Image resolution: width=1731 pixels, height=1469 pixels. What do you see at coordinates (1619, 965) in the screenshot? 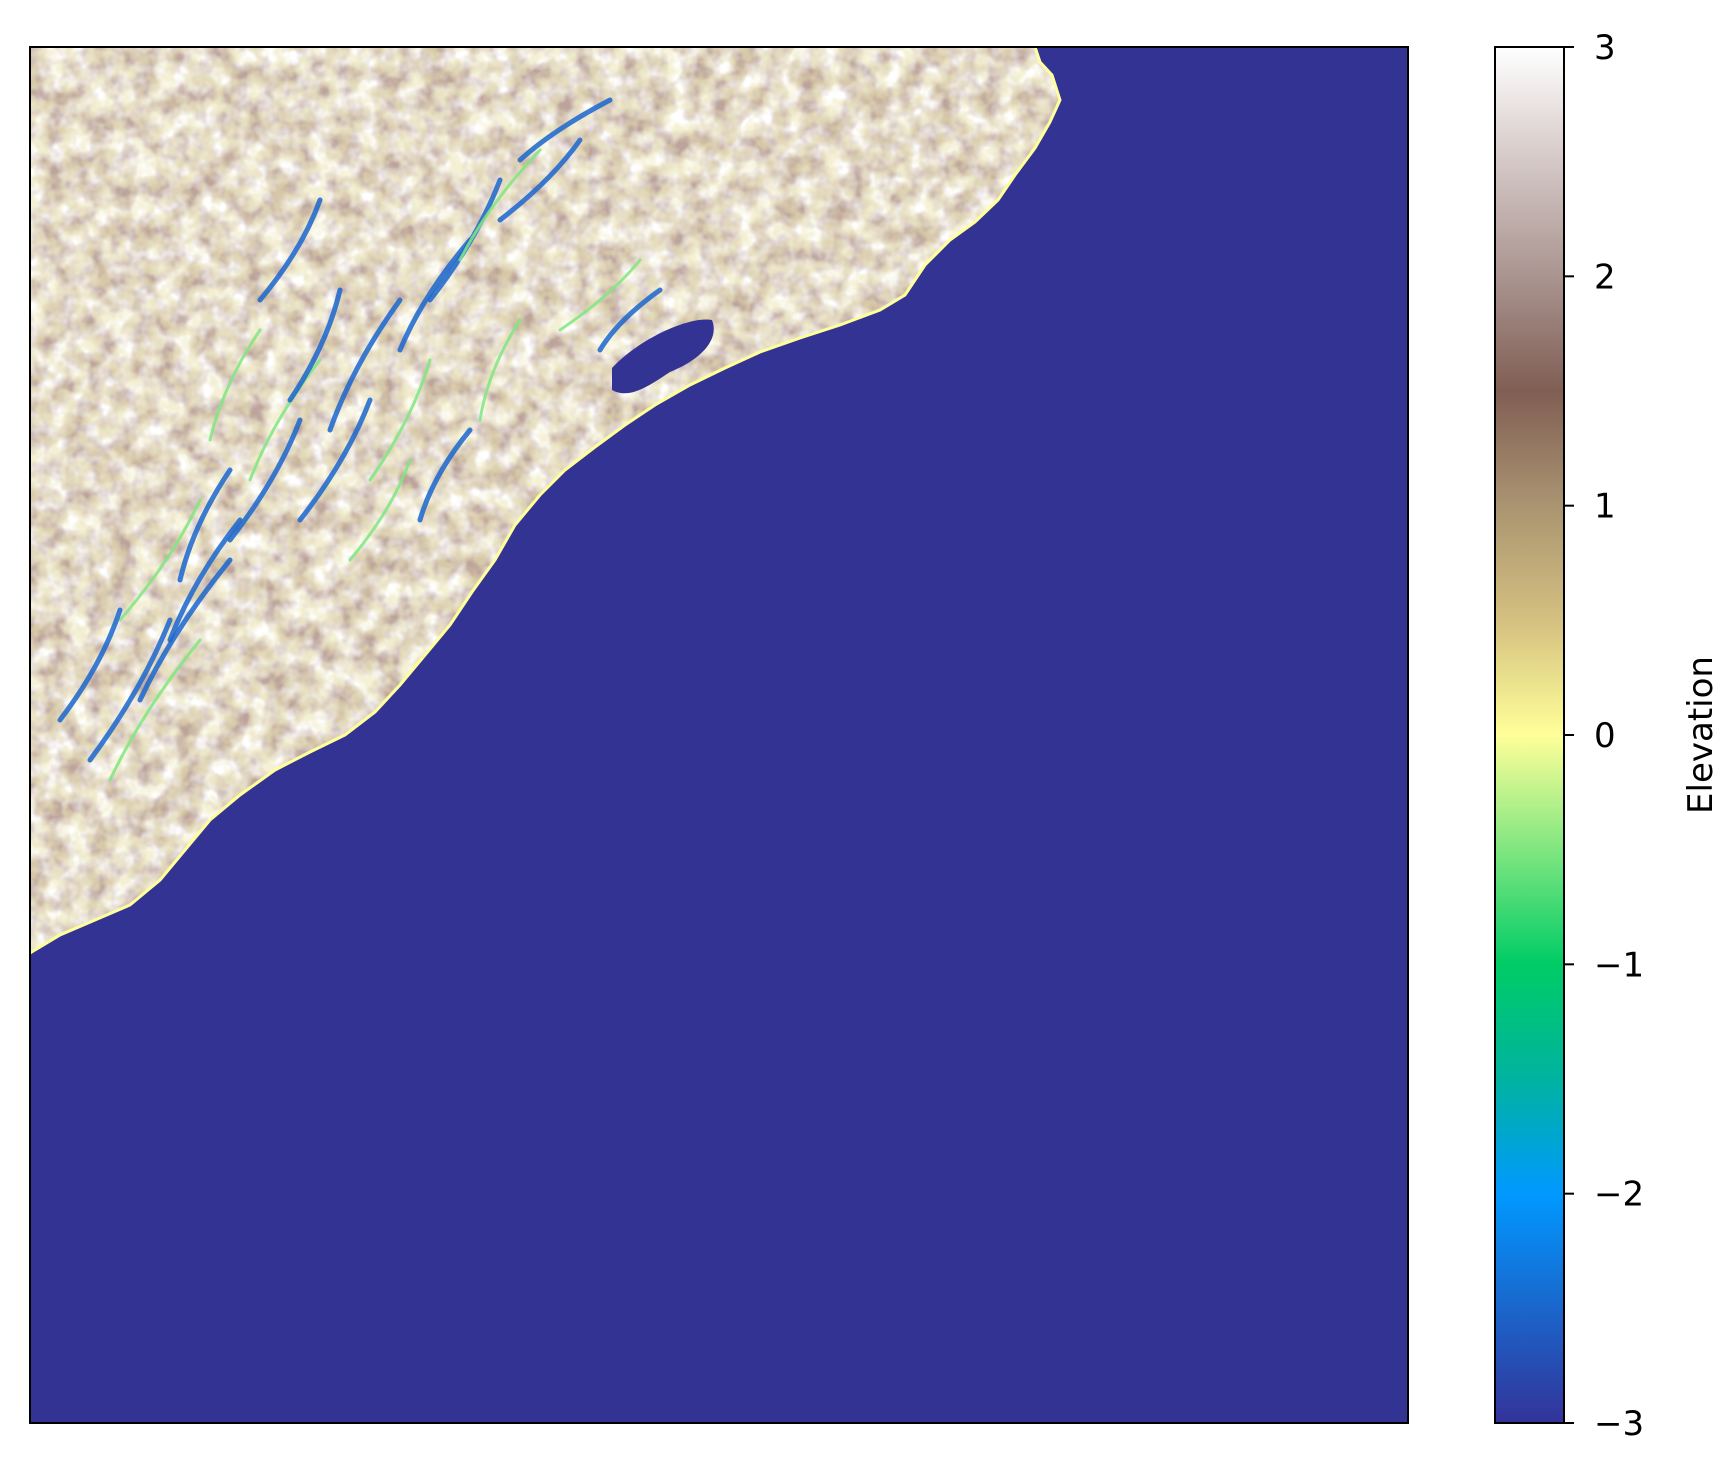
I see `colorbar-tick-label: −1` at bounding box center [1619, 965].